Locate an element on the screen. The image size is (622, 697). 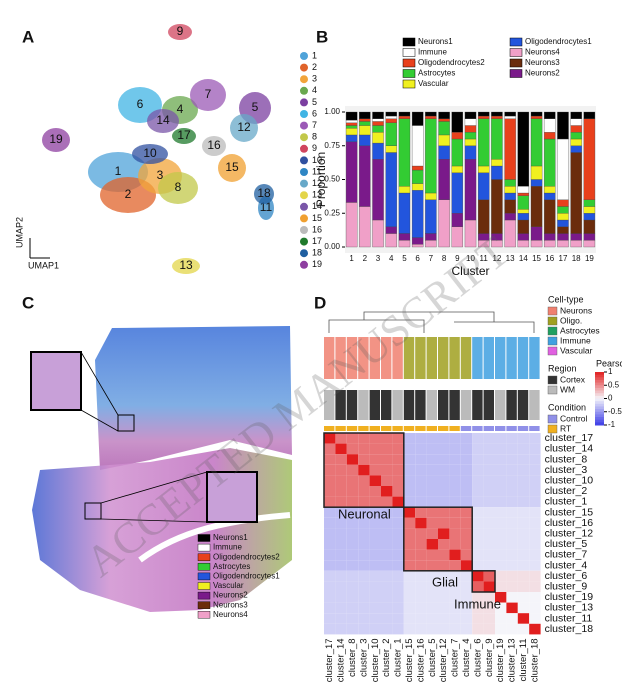
legend-label: 15 is located at coordinates (317, 218).